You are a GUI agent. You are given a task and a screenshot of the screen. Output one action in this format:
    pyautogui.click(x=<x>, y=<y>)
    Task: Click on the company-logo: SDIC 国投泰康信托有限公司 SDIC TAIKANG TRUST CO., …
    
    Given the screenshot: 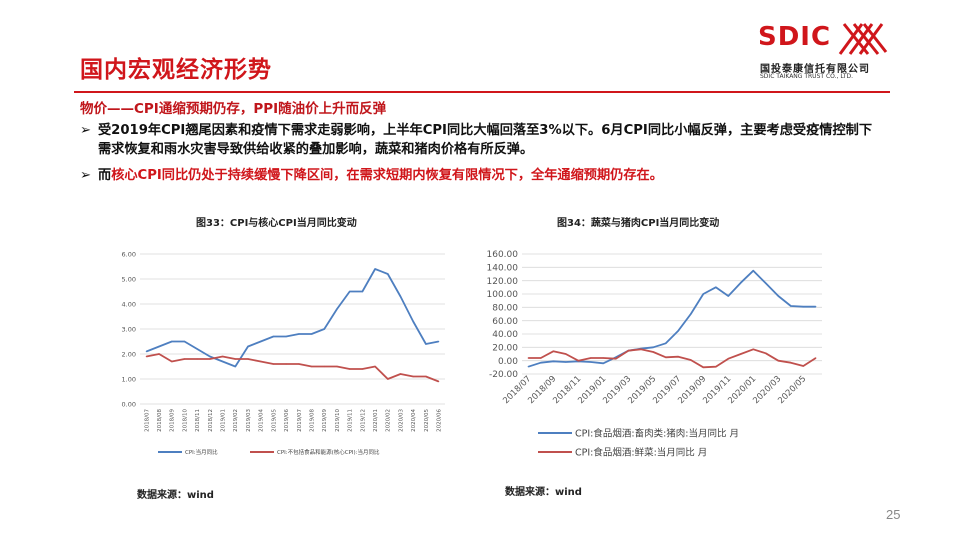 What is the action you would take?
    pyautogui.click(x=823, y=53)
    